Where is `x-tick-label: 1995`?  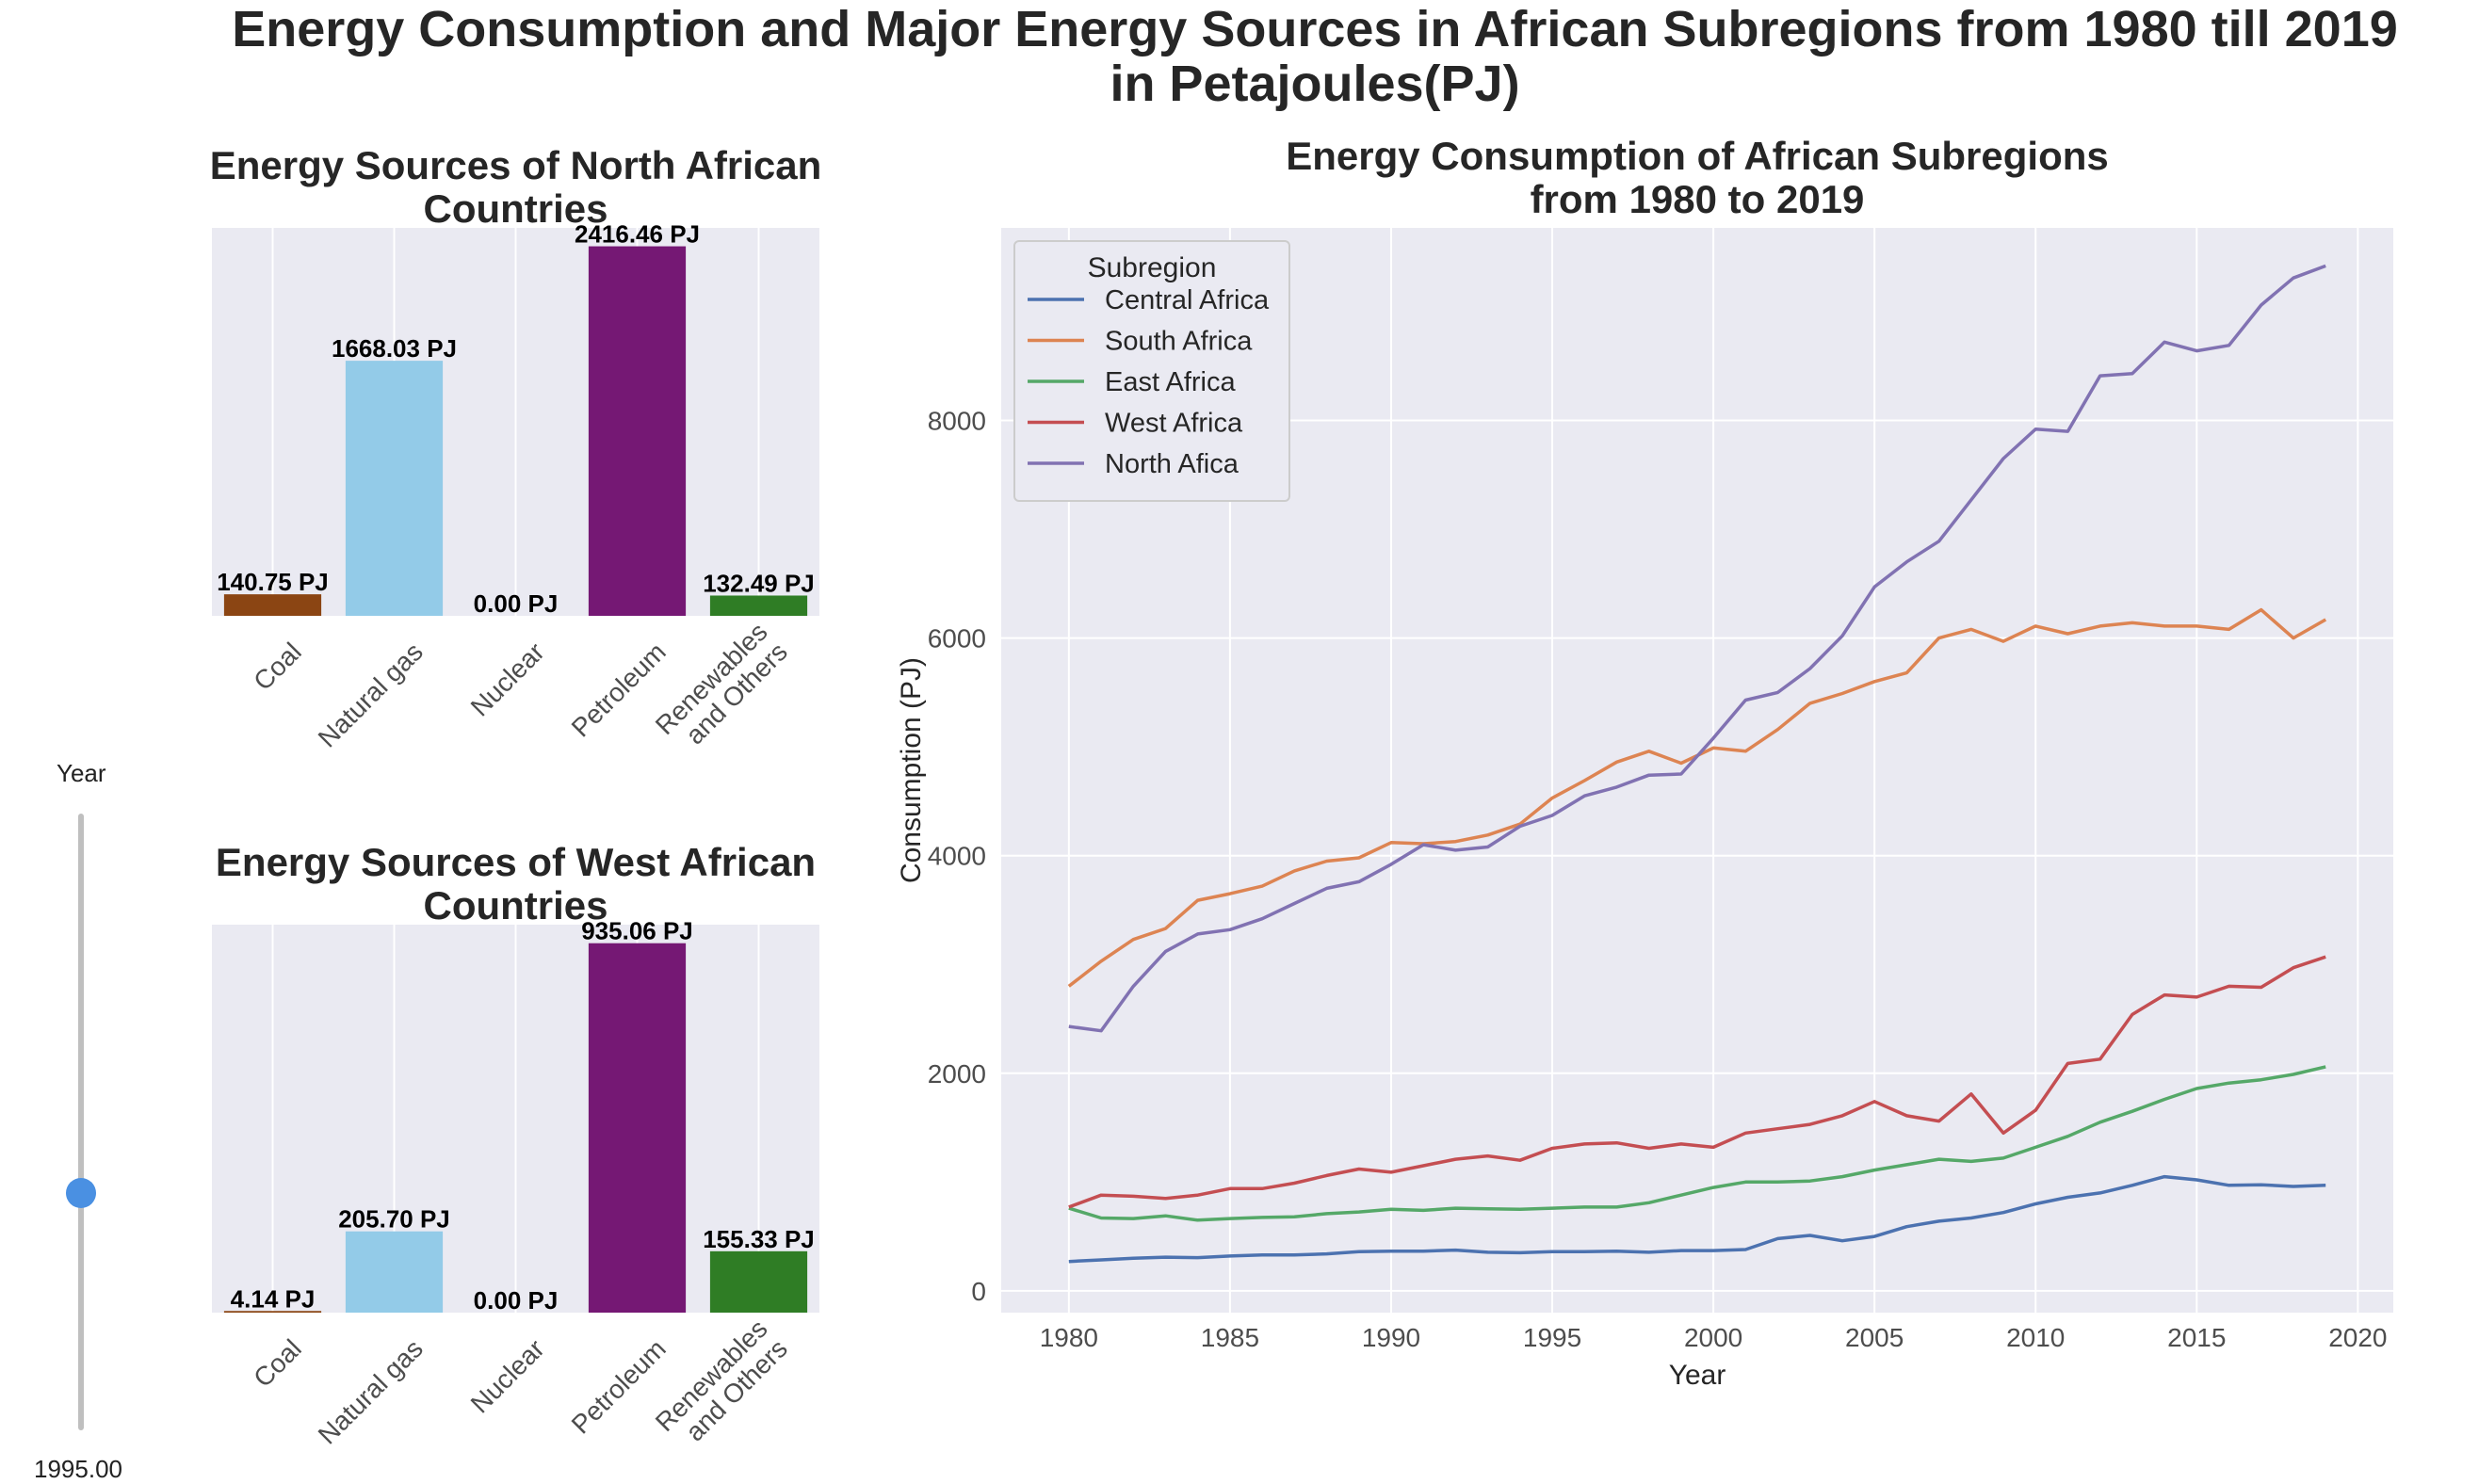
x-tick-label: 1995 is located at coordinates (1552, 1337).